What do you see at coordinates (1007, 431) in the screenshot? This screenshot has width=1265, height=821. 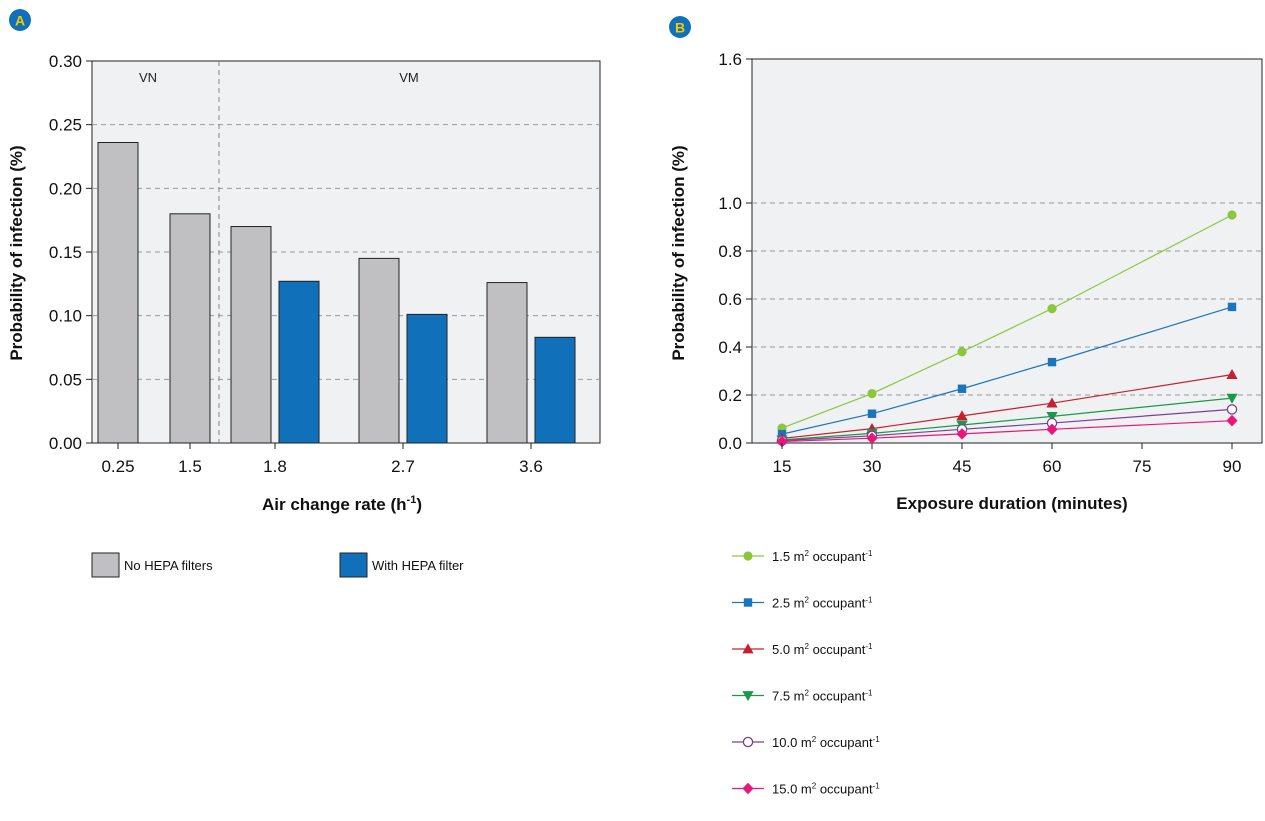 I see `series-15-0-m` at bounding box center [1007, 431].